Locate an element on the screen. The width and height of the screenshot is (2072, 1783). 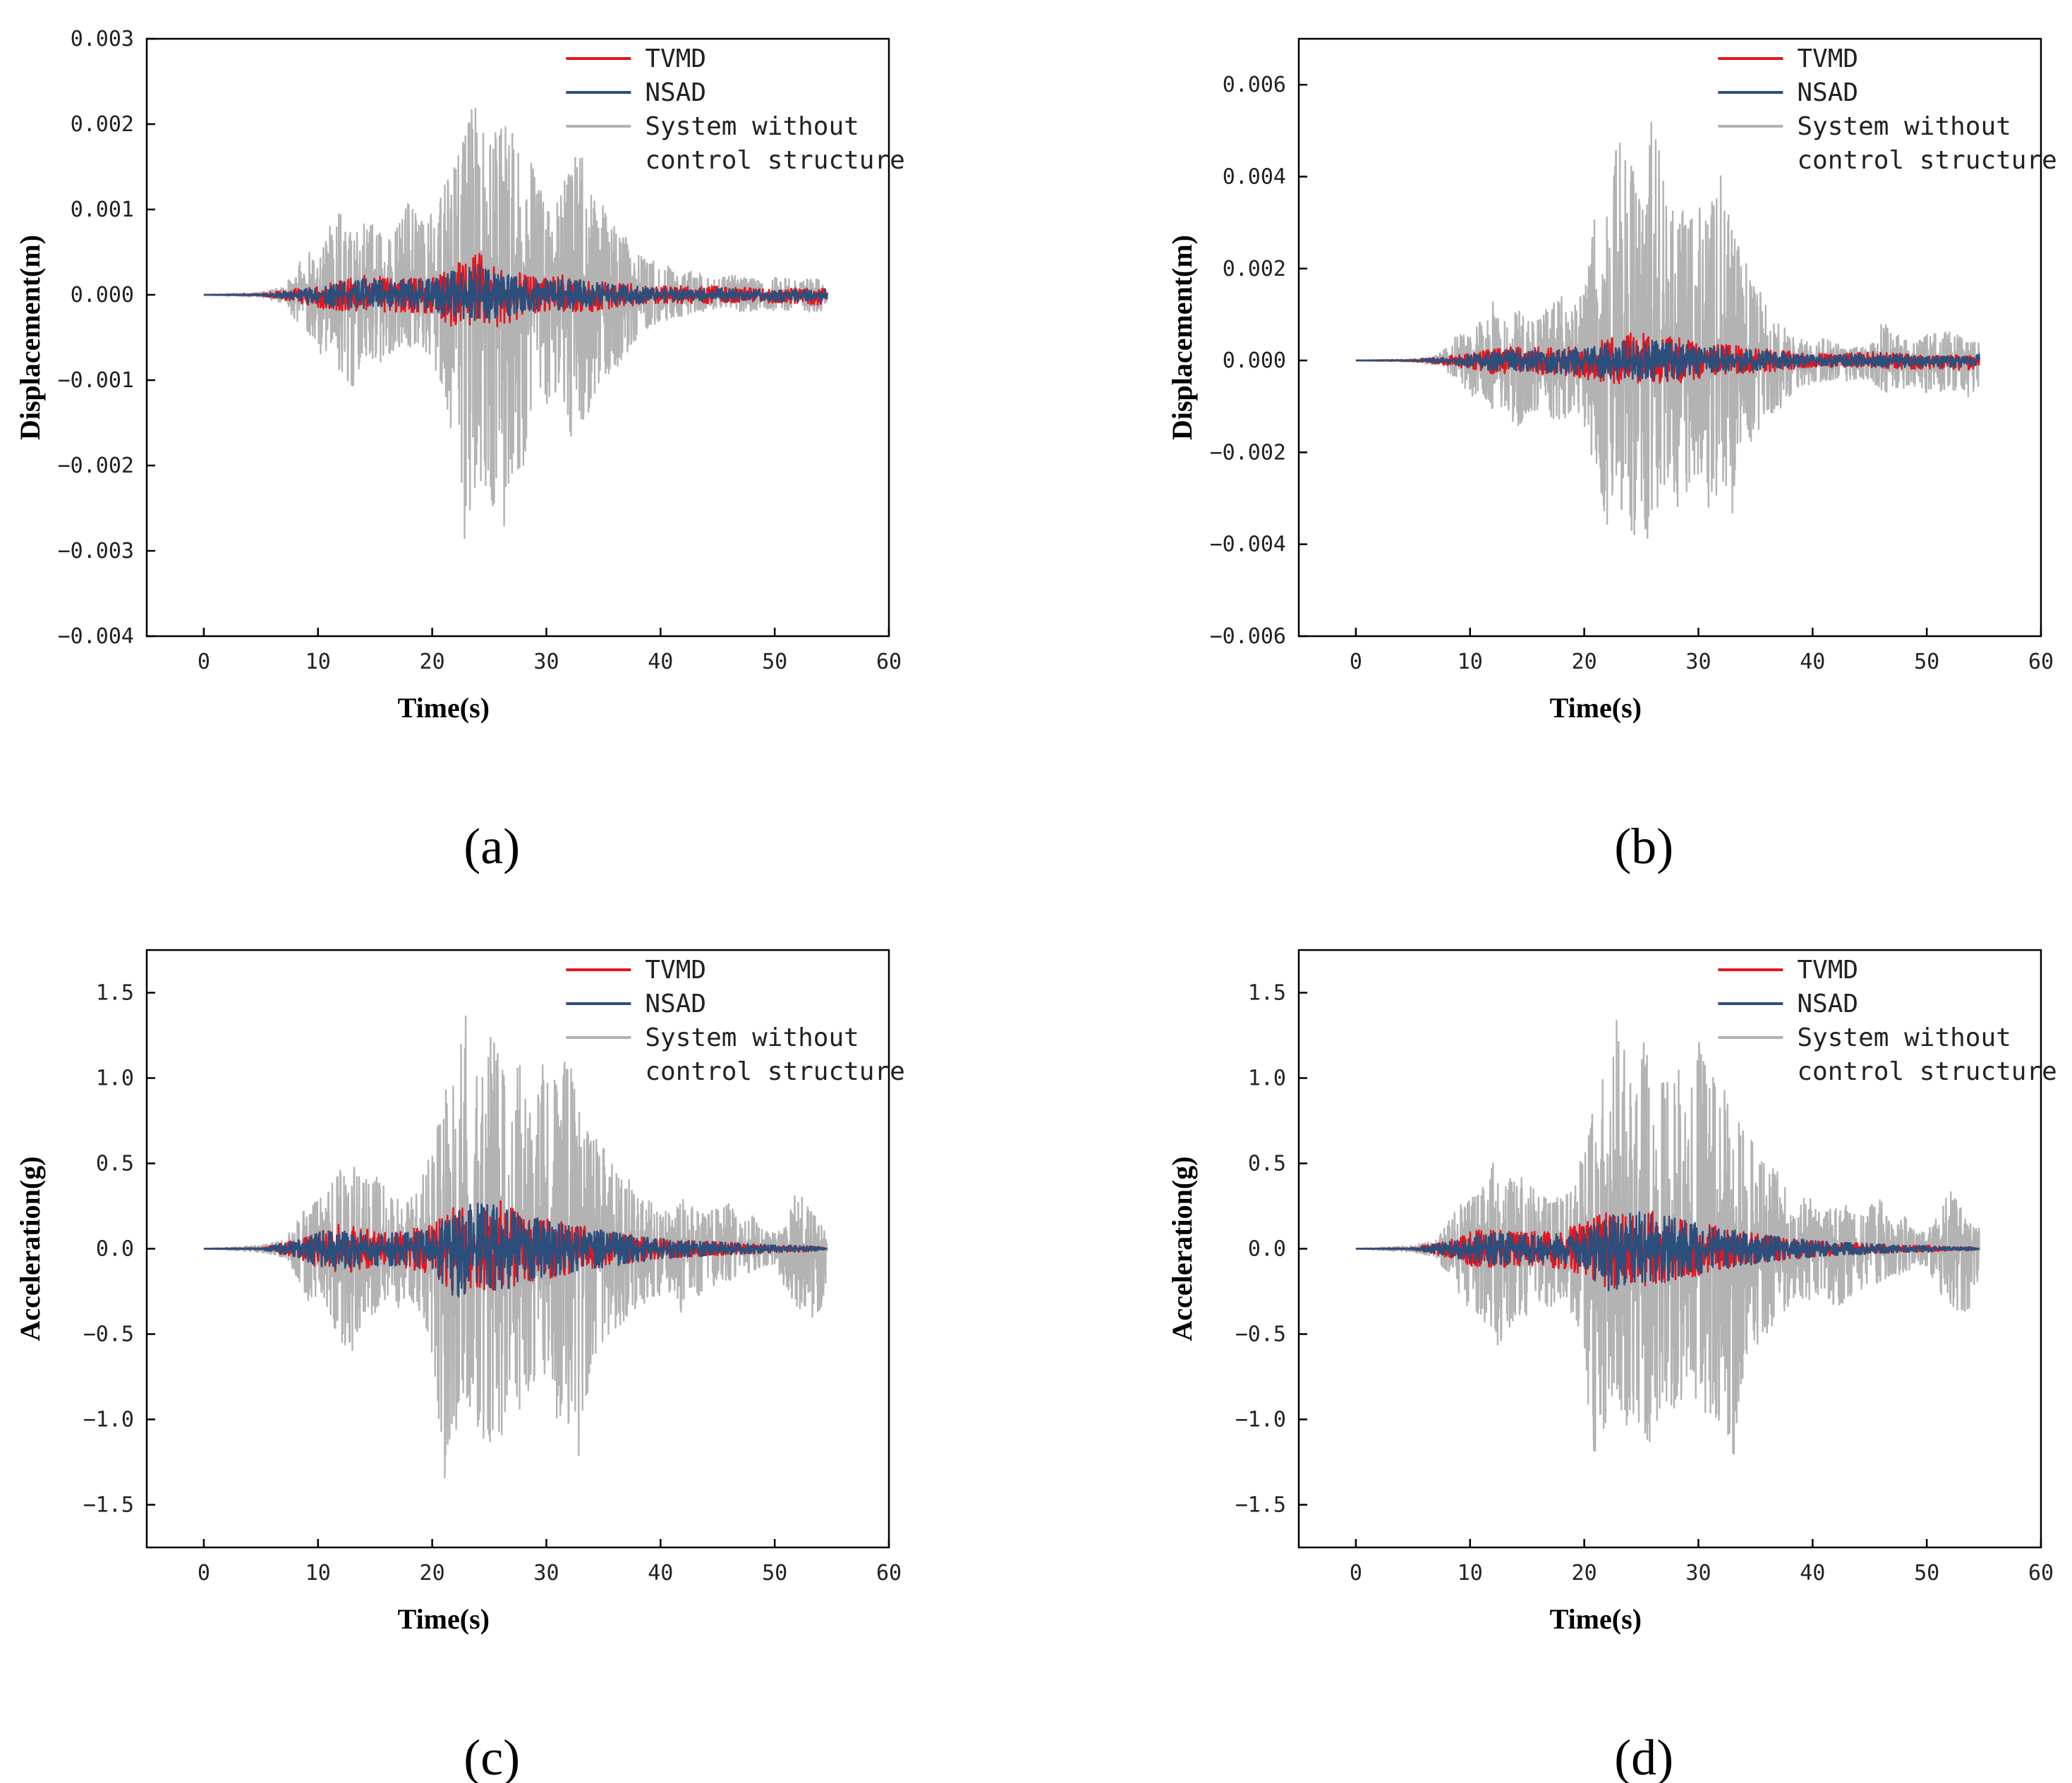
panel-label: (b) is located at coordinates (1643, 847).